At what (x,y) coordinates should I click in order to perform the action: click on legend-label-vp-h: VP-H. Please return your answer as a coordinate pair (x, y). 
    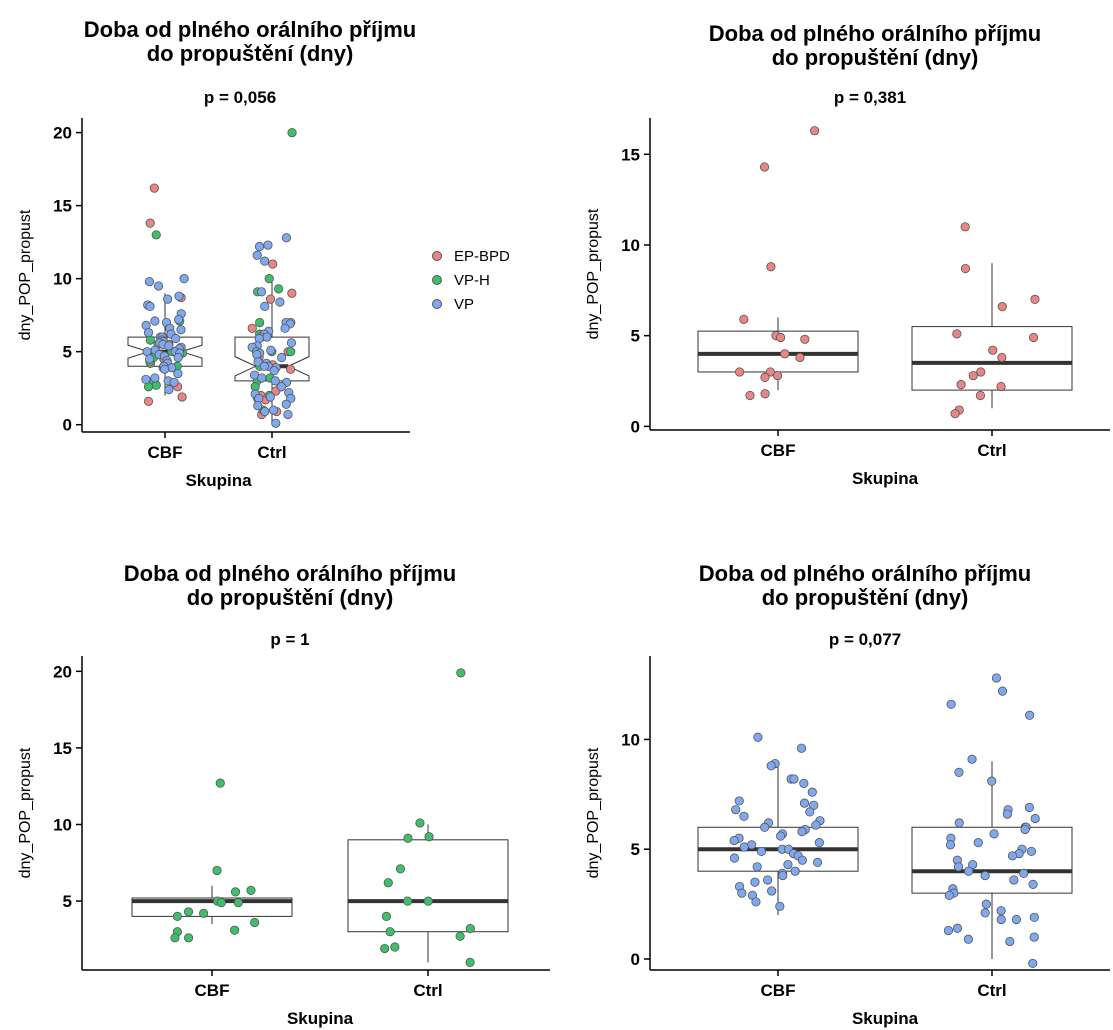
    Looking at the image, I should click on (472, 280).